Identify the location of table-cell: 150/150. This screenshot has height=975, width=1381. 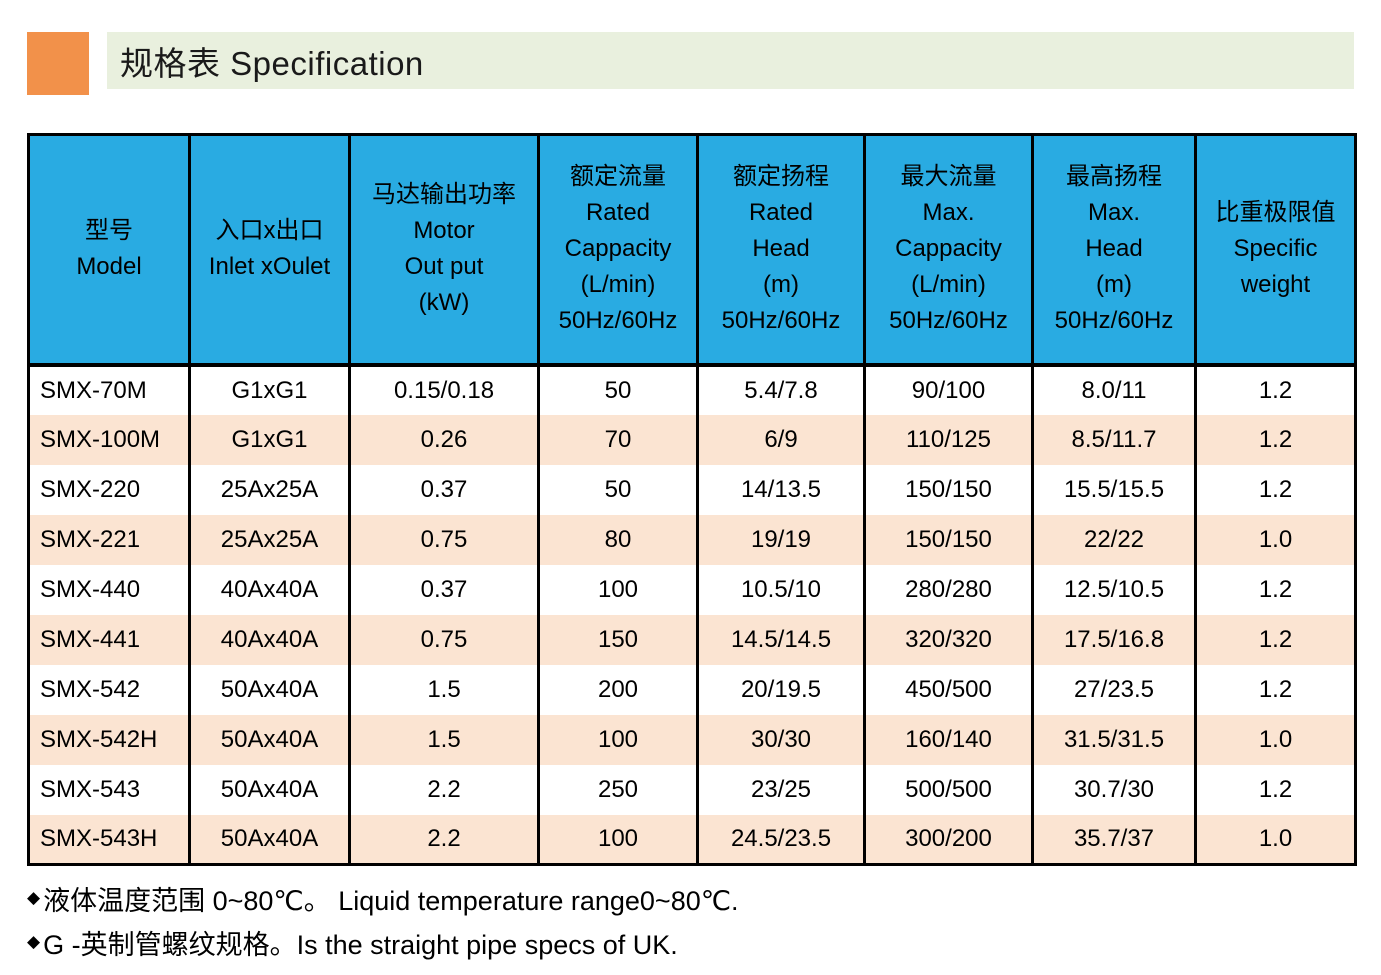
(948, 539).